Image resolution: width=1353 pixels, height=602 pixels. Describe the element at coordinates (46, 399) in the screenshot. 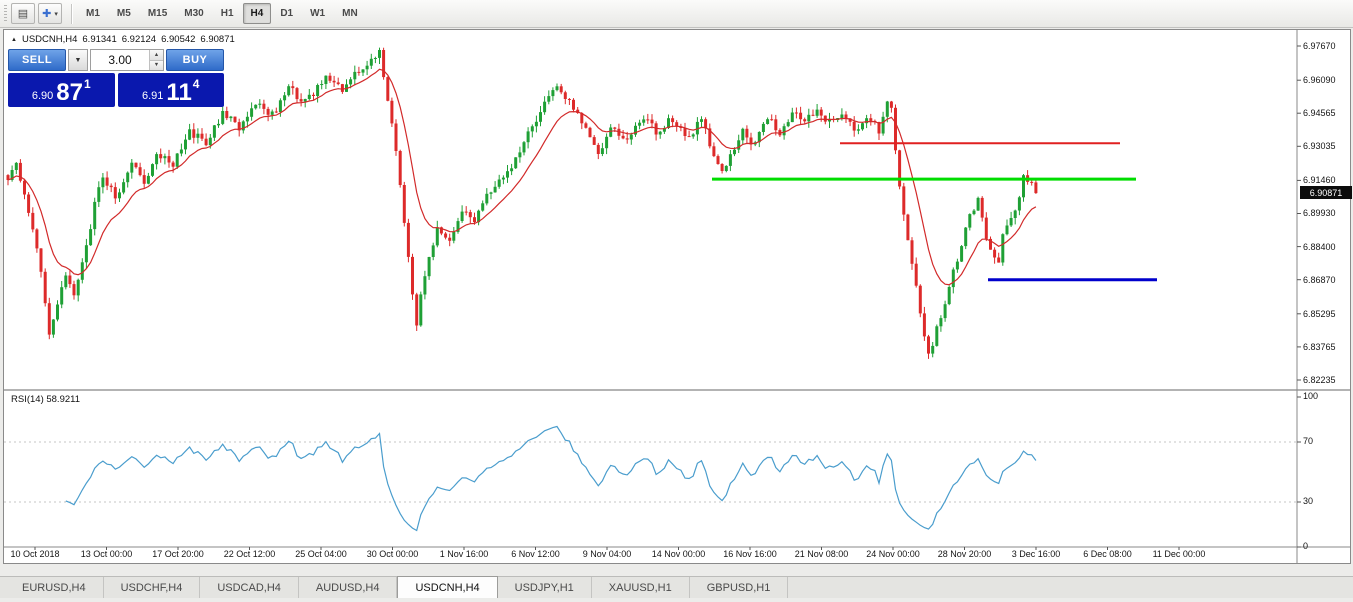

I see `rsi-indicator-label: RSI(14) 58.9211` at that location.